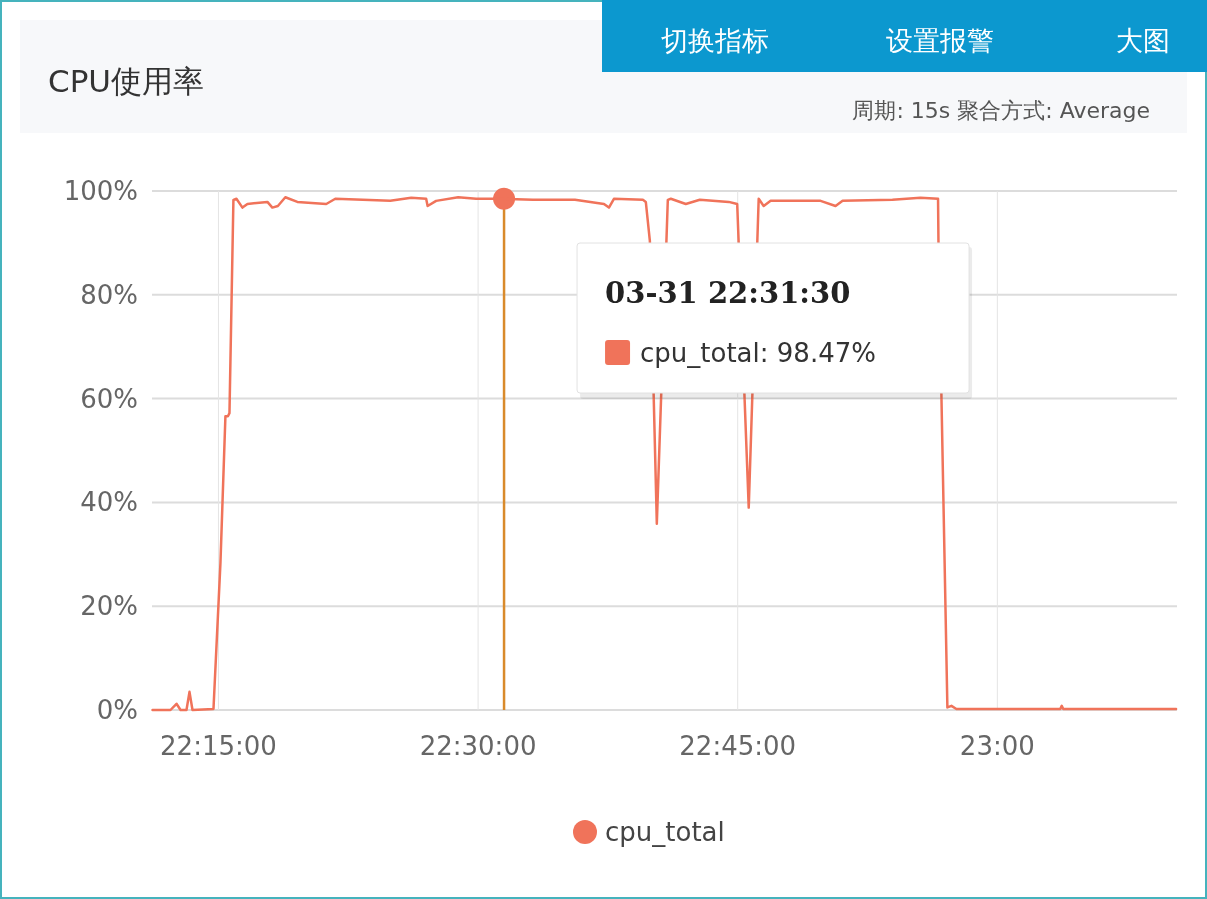 Image resolution: width=1207 pixels, height=899 pixels. What do you see at coordinates (109, 398) in the screenshot?
I see `y-tick-label: 60%` at bounding box center [109, 398].